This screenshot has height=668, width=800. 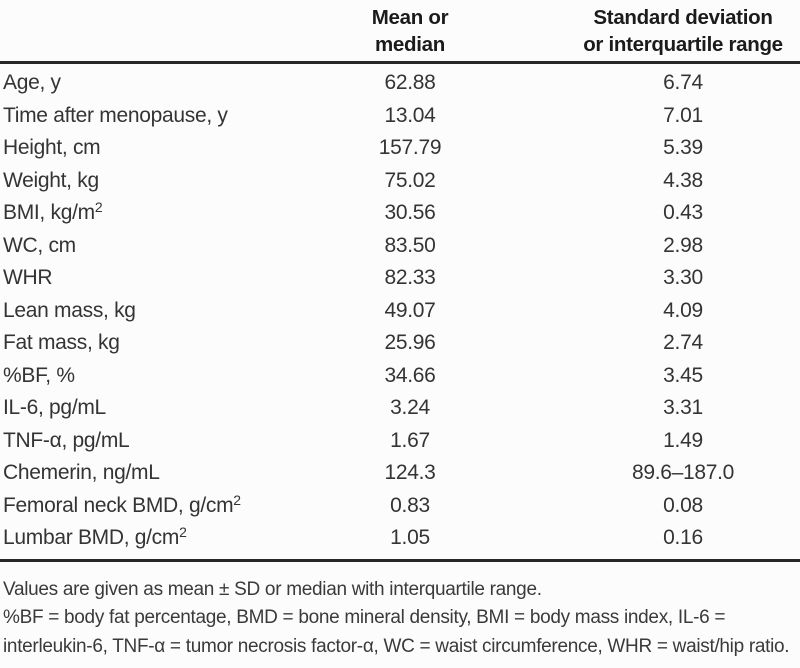 I want to click on row-label: Lean mass, kg, so click(x=127, y=311).